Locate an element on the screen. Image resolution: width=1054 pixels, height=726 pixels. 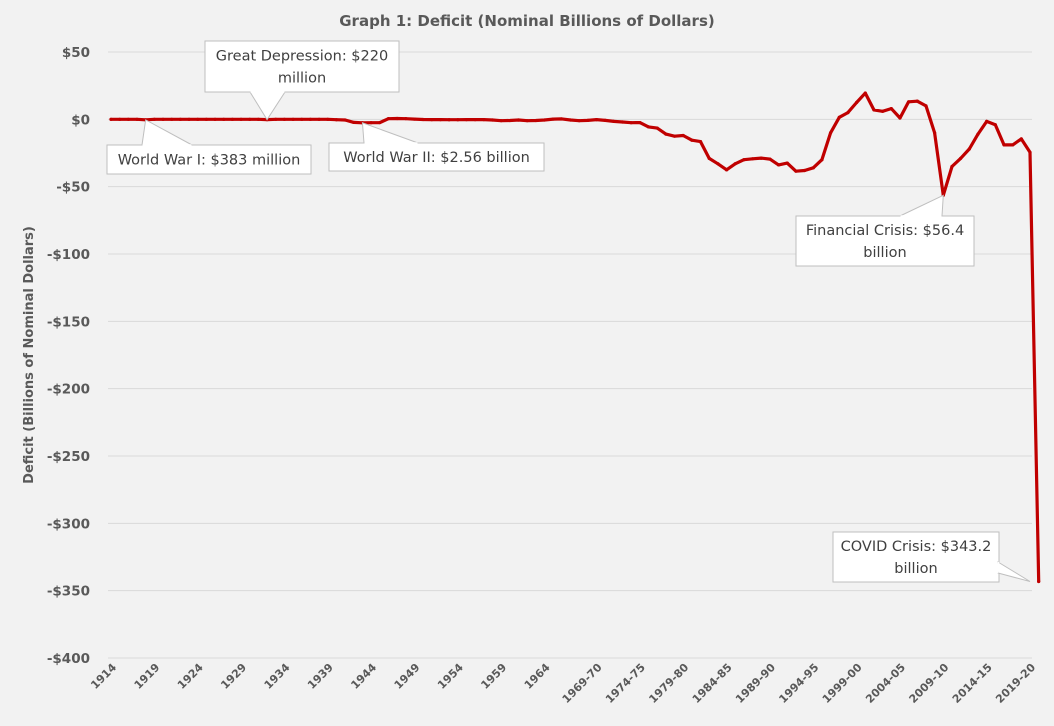
y-tick-label: -$150 is located at coordinates (68, 322).